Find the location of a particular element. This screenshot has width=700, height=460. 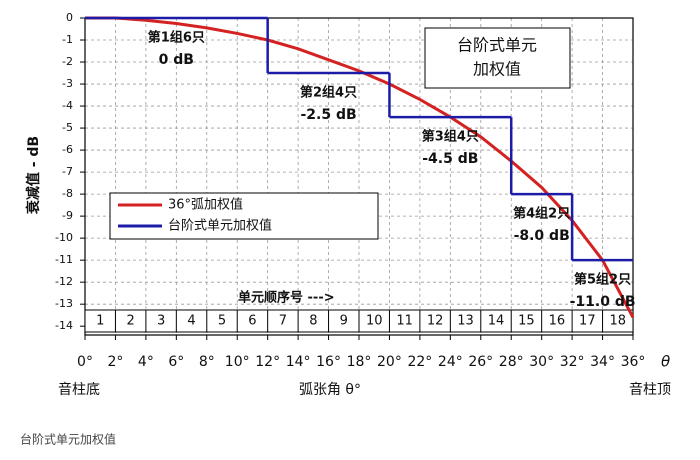

x-tick-label: 30° is located at coordinates (541, 362).